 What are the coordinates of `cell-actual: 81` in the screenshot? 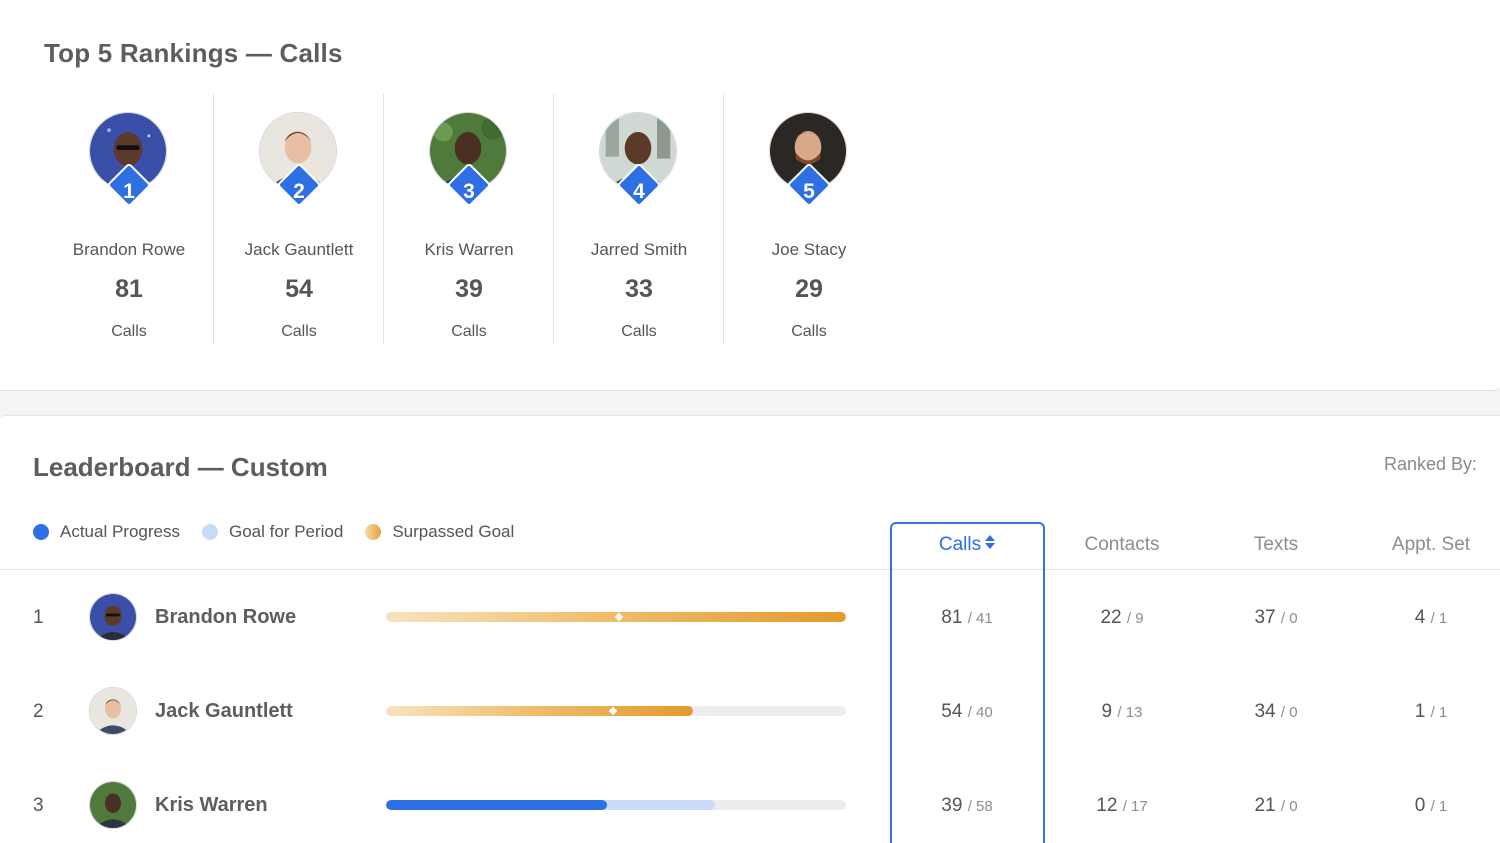 It's located at (952, 617).